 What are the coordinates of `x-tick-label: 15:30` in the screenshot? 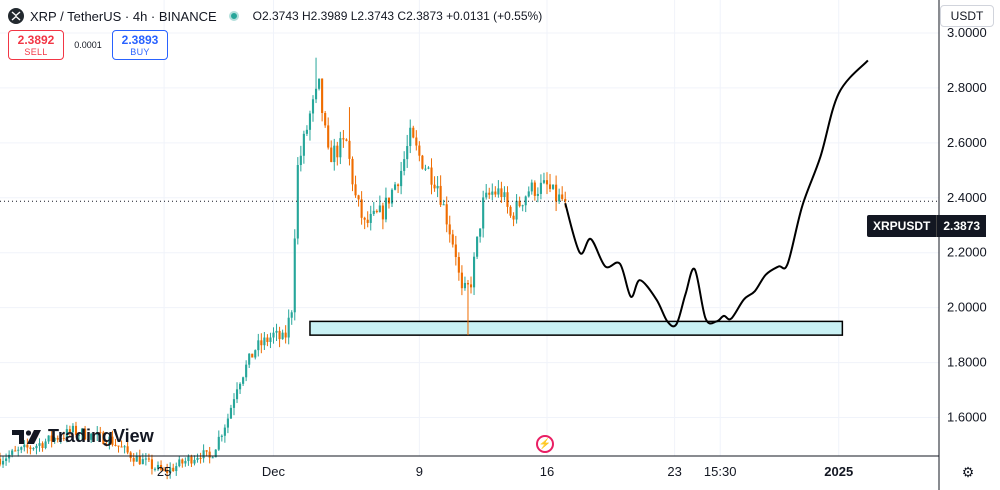 It's located at (720, 471).